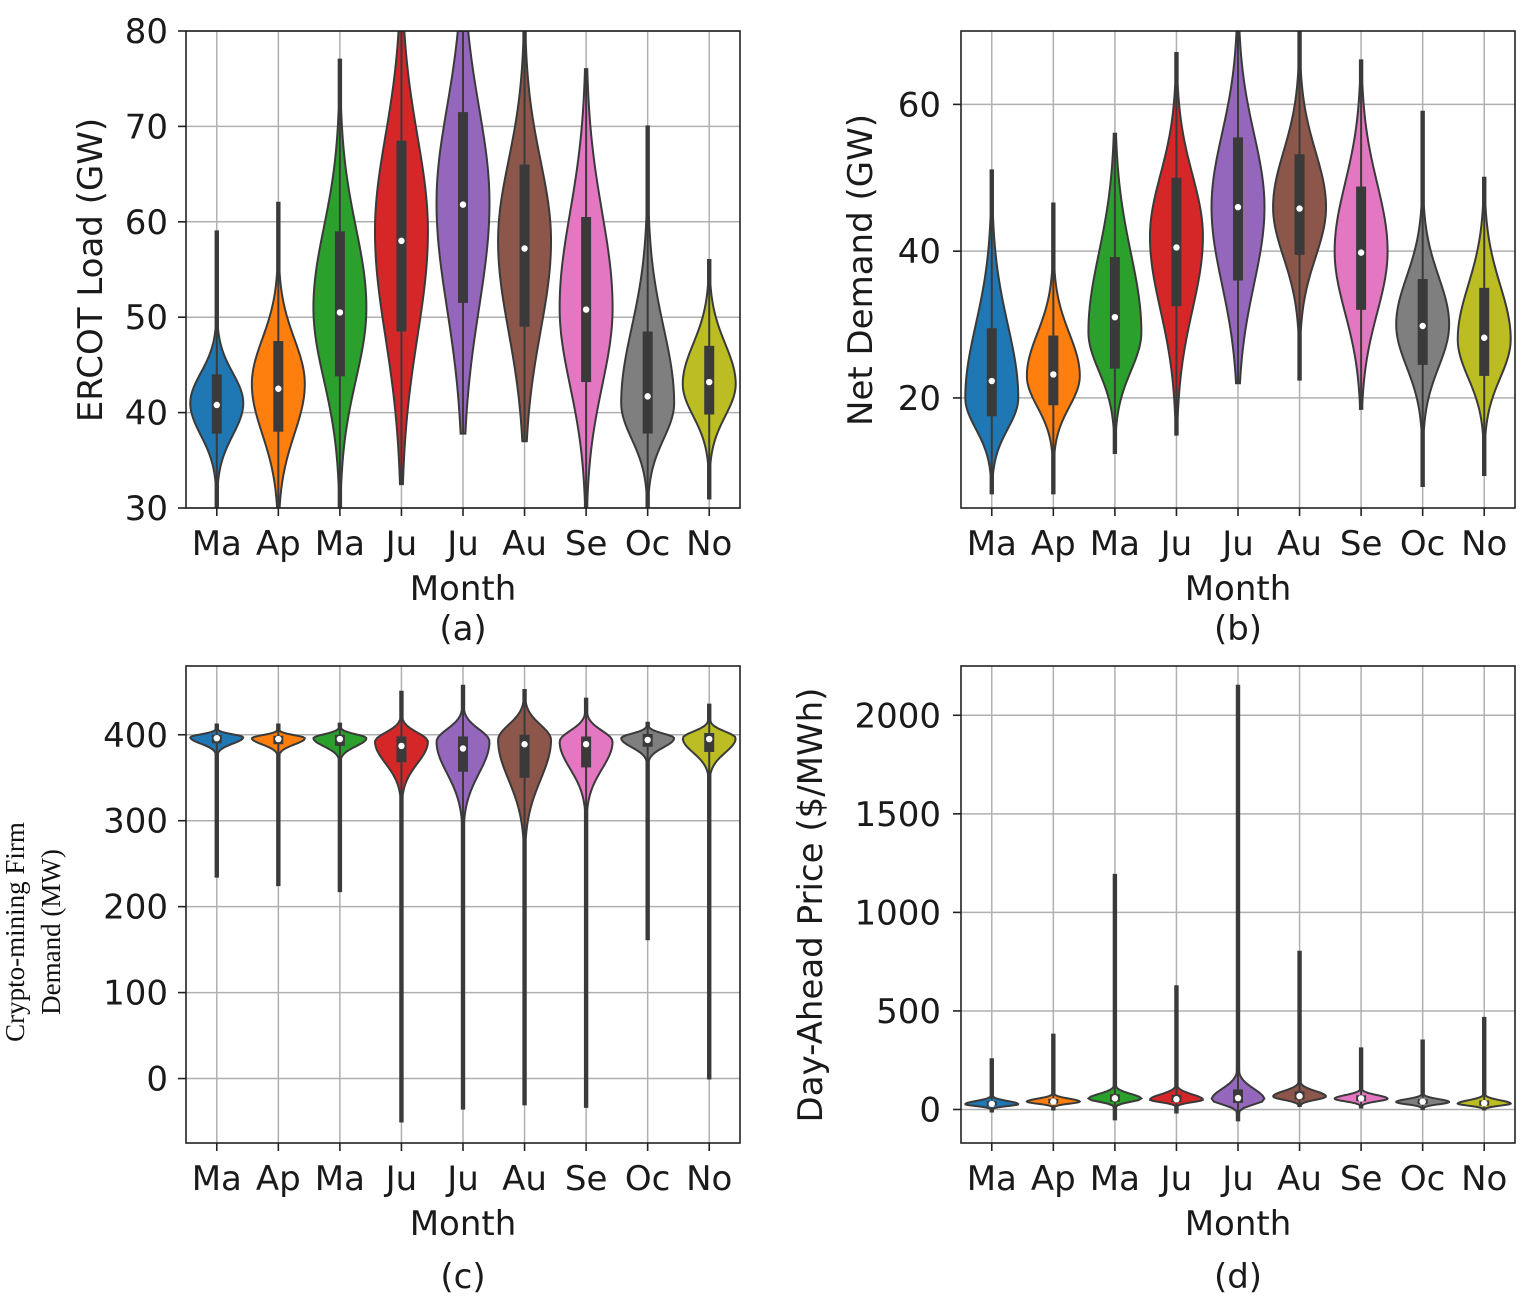  What do you see at coordinates (146, 318) in the screenshot?
I see `y-tick-label: 50` at bounding box center [146, 318].